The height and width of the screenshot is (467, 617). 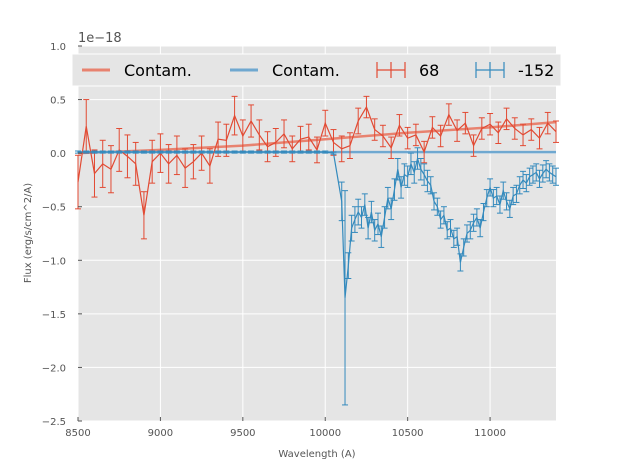 What do you see at coordinates (158, 70) in the screenshot?
I see `legend-label-contam-red: Contam.` at bounding box center [158, 70].